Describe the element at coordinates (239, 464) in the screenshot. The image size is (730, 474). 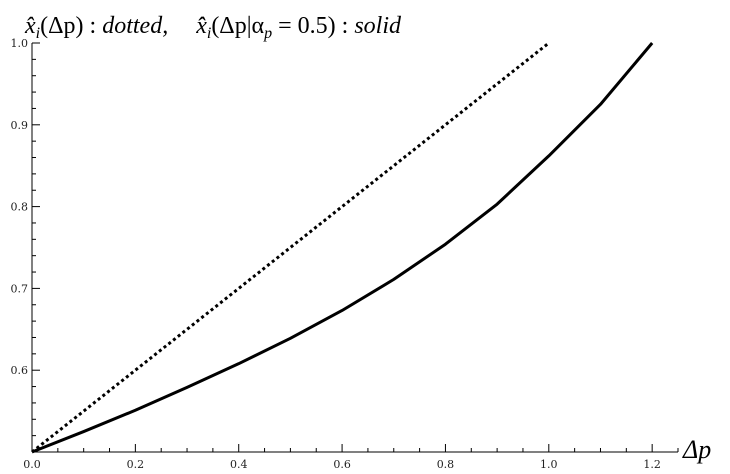
I see `x-tick-label: 0.4` at that location.